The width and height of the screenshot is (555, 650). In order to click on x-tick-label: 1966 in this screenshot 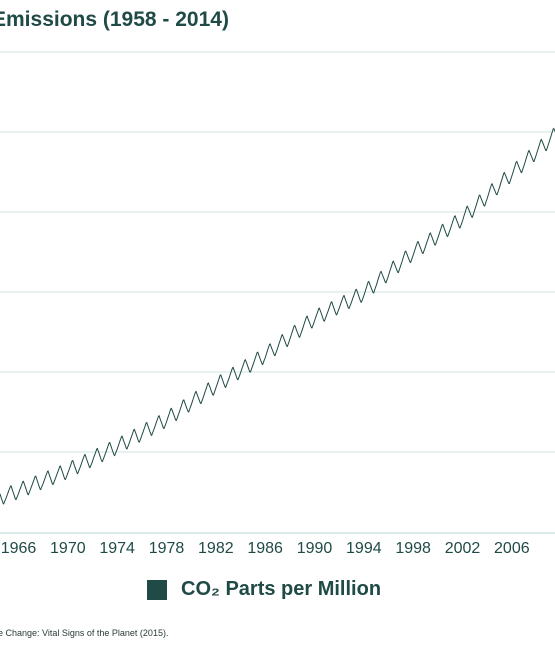, I will do `click(19, 548)`.